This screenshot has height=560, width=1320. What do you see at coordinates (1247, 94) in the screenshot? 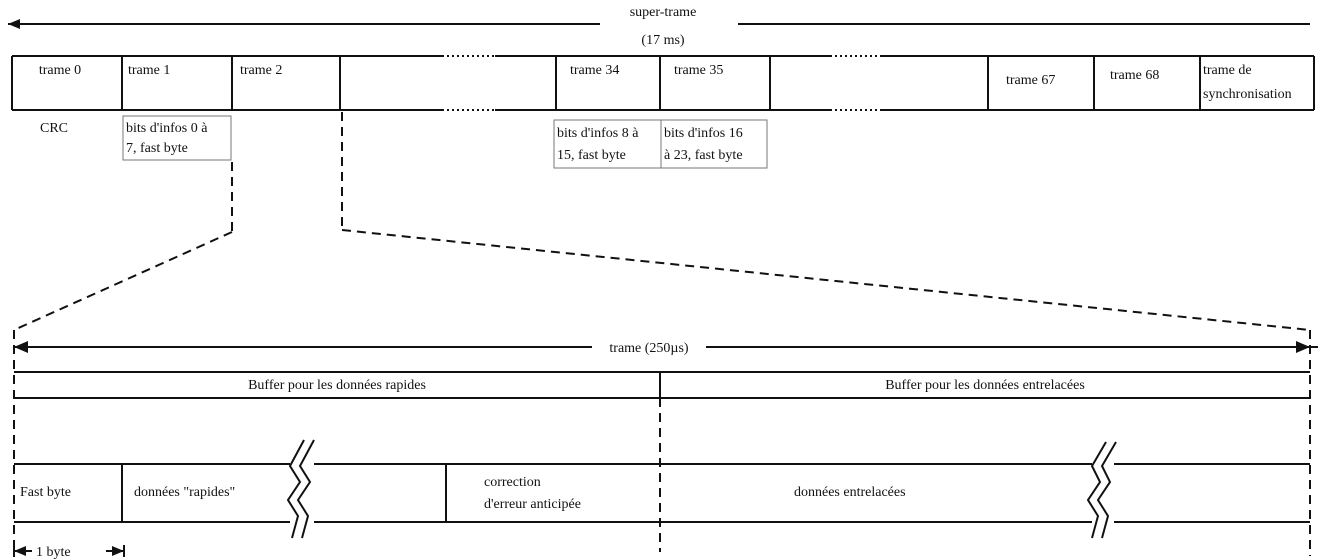
I see `sync-frame-label-line2: synchronisation` at bounding box center [1247, 94].